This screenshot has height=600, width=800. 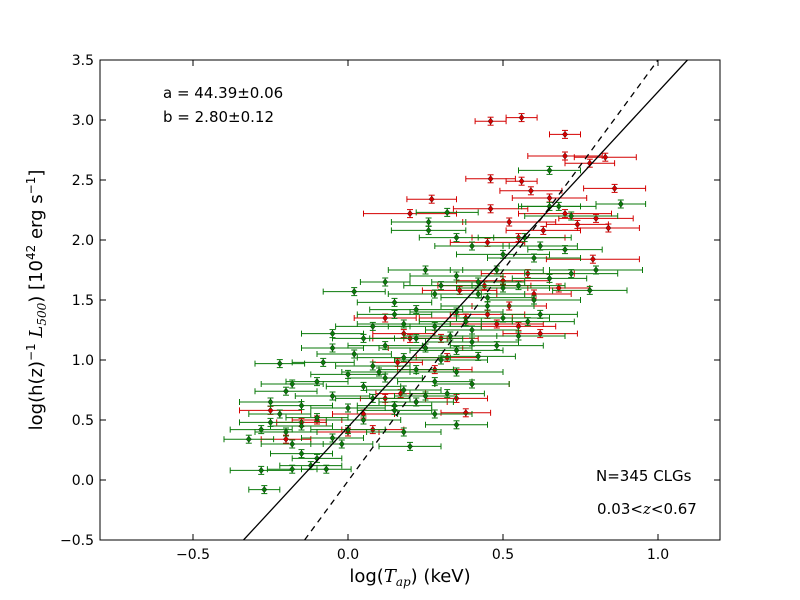 What do you see at coordinates (83, 301) in the screenshot?
I see `y-tick-label: 1.5` at bounding box center [83, 301].